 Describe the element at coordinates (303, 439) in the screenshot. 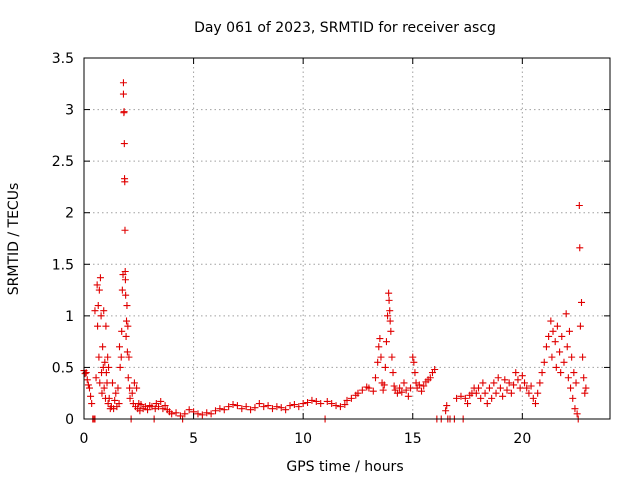

I see `x-tick-label: 10` at that location.